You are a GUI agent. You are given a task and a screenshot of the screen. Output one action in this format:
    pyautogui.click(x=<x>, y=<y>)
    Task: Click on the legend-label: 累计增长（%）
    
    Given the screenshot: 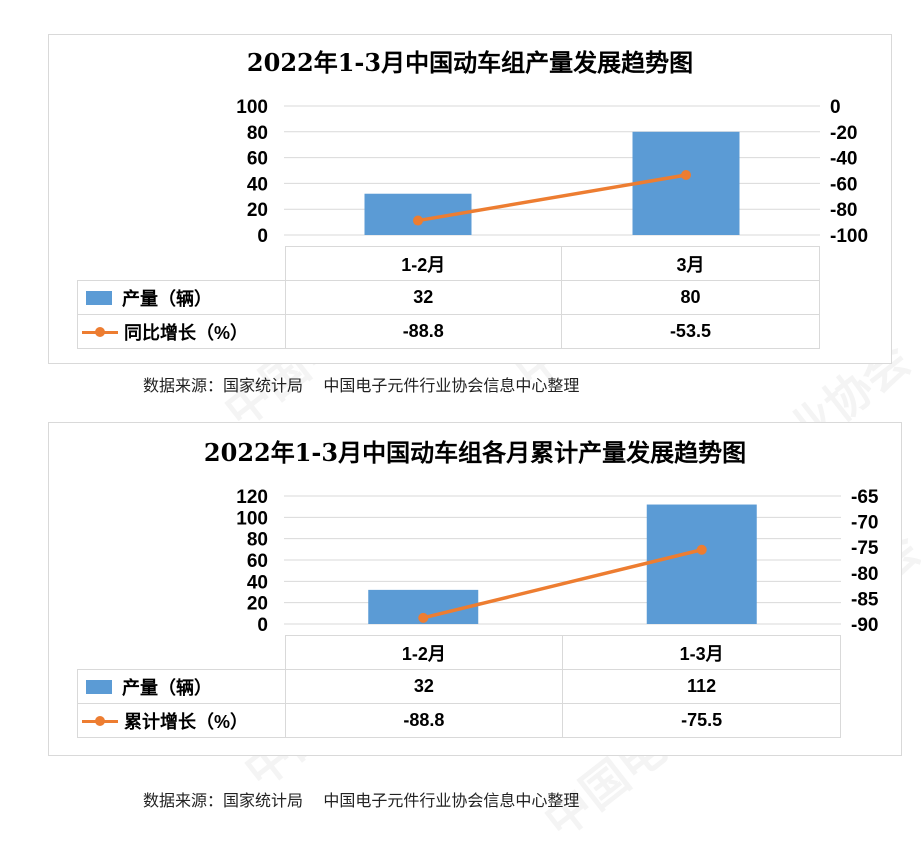 What is the action you would take?
    pyautogui.click(x=186, y=721)
    